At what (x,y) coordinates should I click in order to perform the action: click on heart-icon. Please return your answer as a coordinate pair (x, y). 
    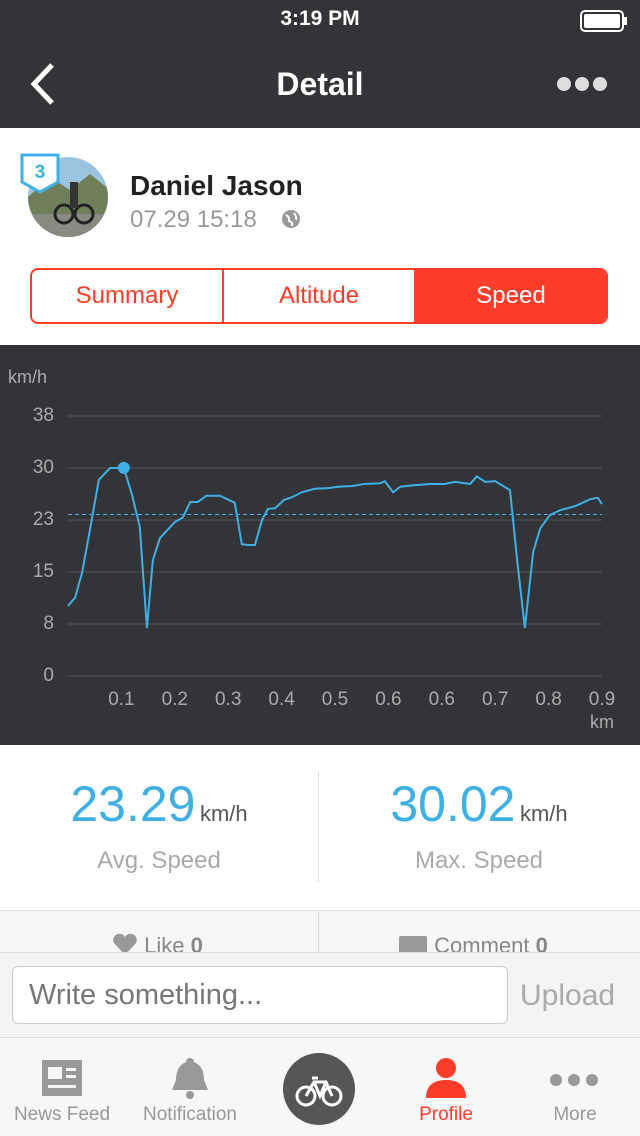
    Looking at the image, I should click on (125, 944).